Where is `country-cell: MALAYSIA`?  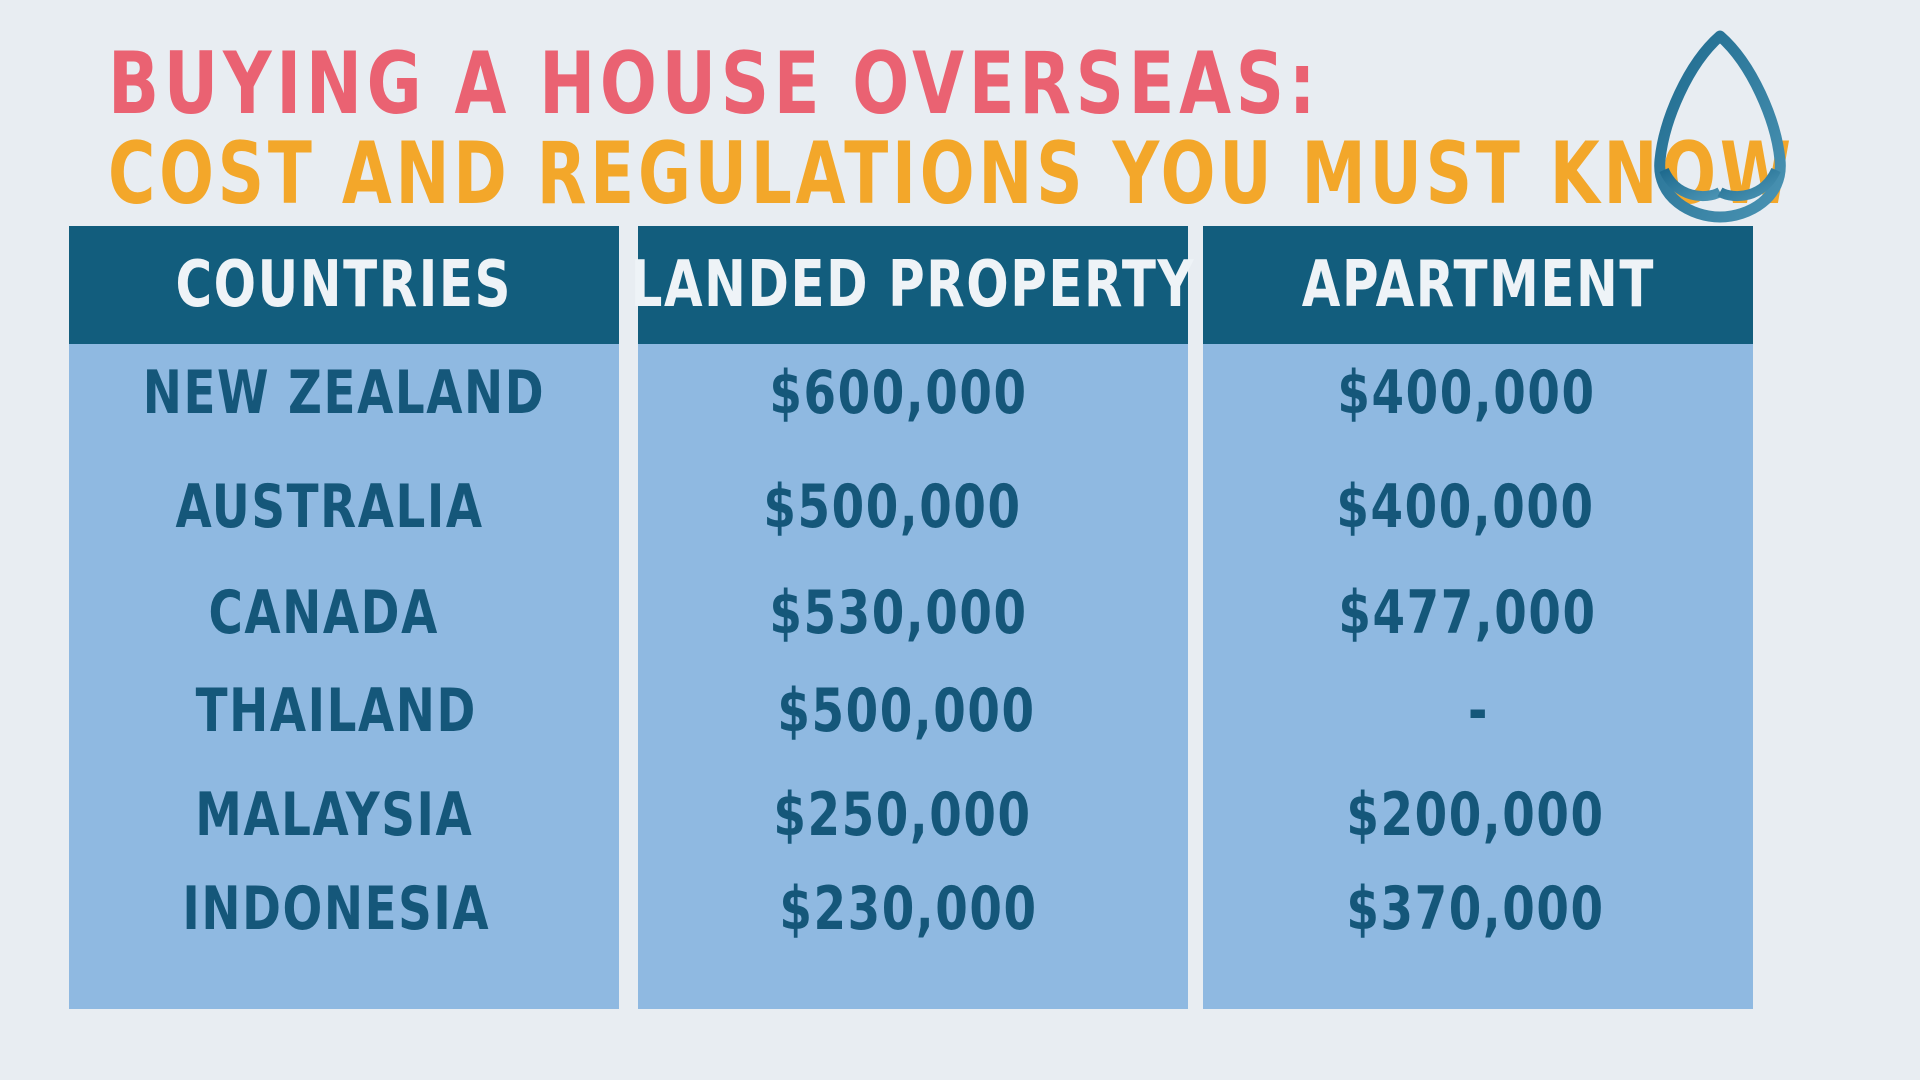 country-cell: MALAYSIA is located at coordinates (334, 815).